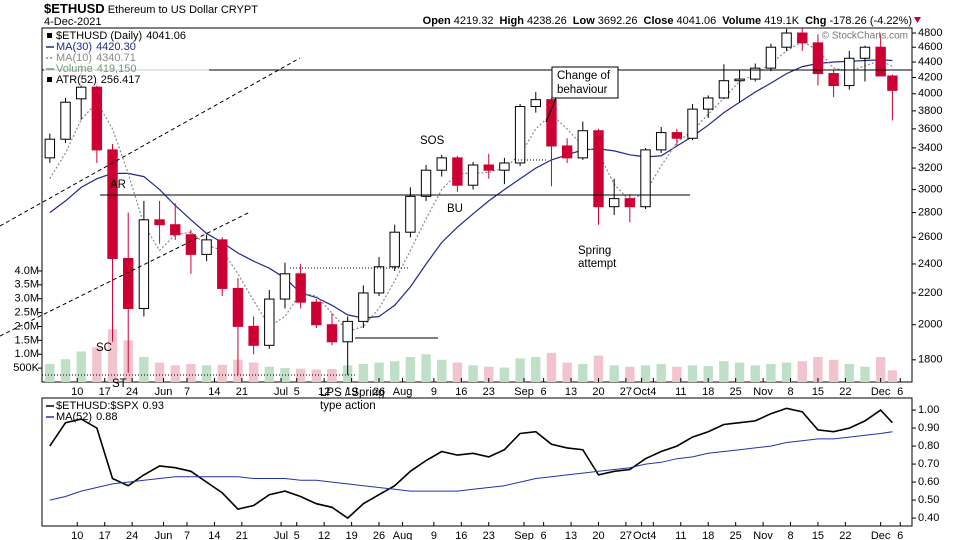 This screenshot has width=960, height=540. I want to click on callout-box, so click(585, 82).